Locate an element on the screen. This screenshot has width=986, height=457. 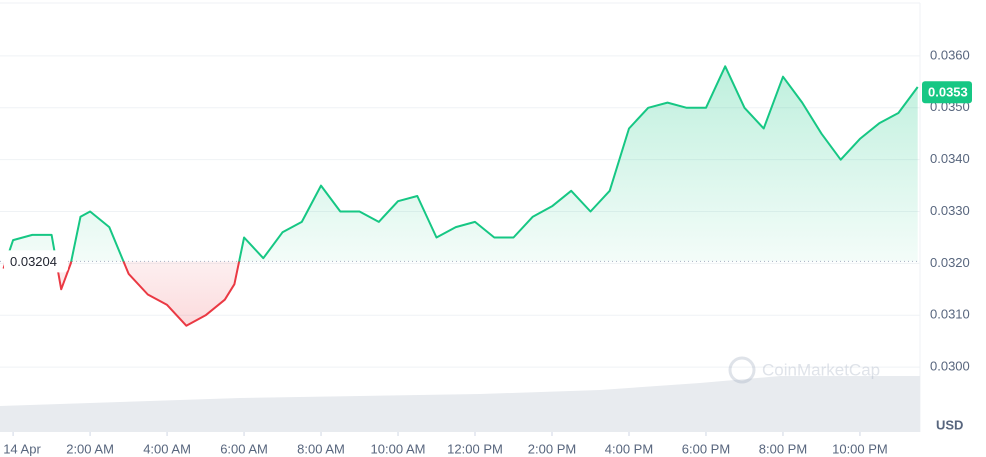
watermark-text: CoinMarketCap is located at coordinates (821, 369).